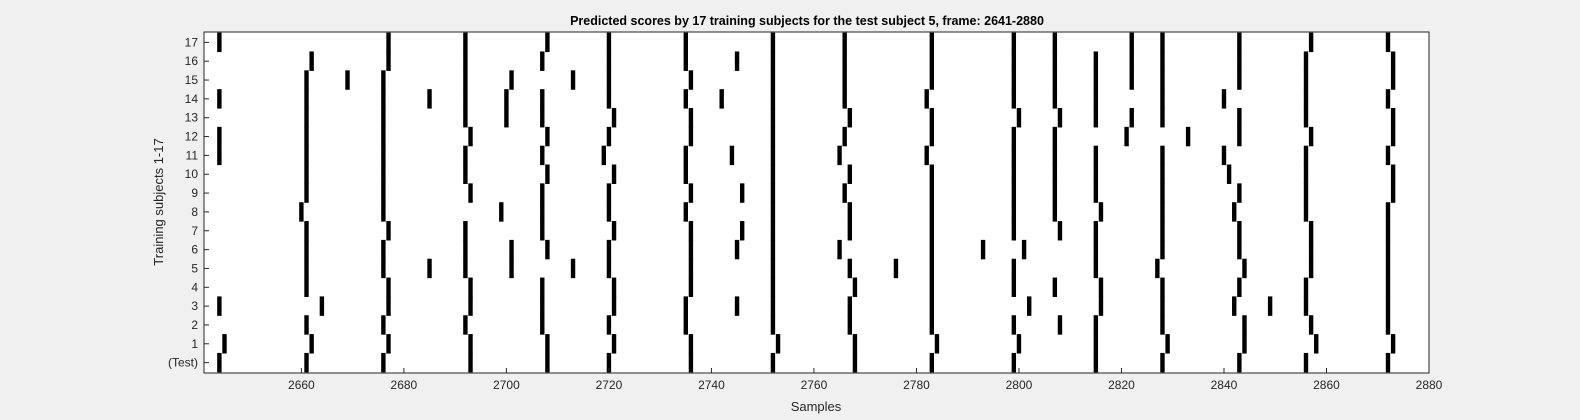 Image resolution: width=1580 pixels, height=420 pixels. Describe the element at coordinates (1429, 385) in the screenshot. I see `x-tick-label: 2880` at that location.